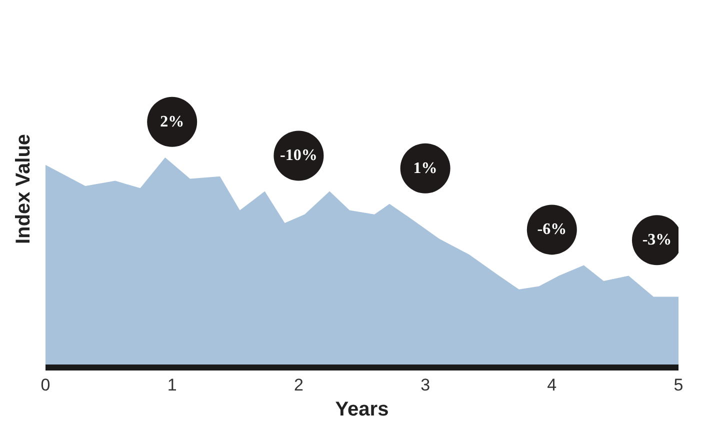 Image resolution: width=702 pixels, height=425 pixels. What do you see at coordinates (425, 168) in the screenshot?
I see `annotation: 1%` at bounding box center [425, 168].